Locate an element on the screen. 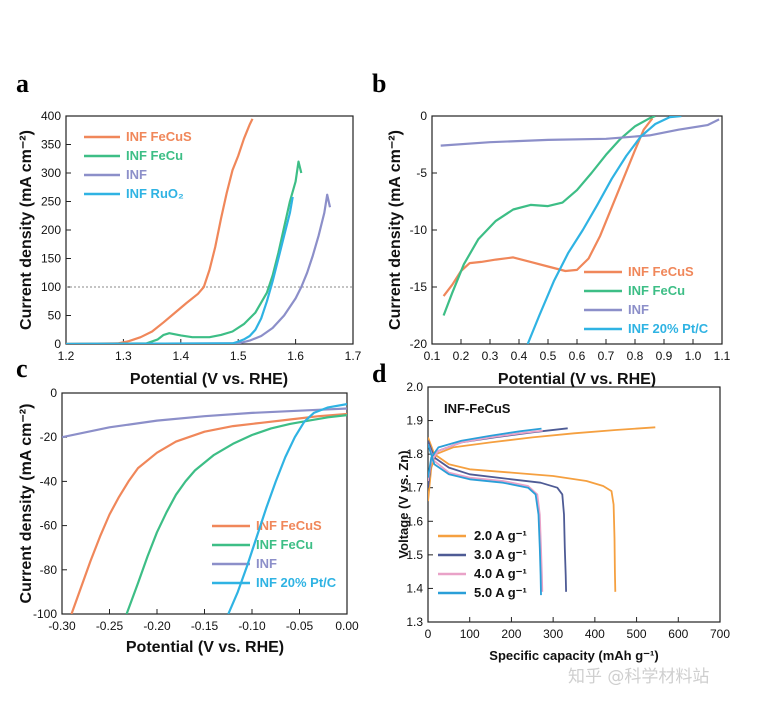  y-tick-label-a: 50 is located at coordinates (55, 316).